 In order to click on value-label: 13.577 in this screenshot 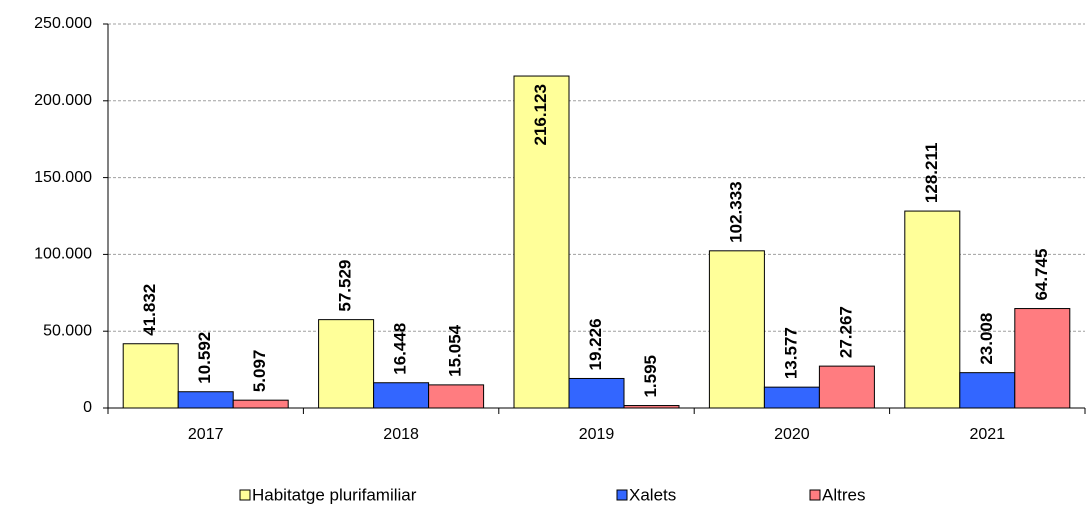, I will do `click(790, 353)`.